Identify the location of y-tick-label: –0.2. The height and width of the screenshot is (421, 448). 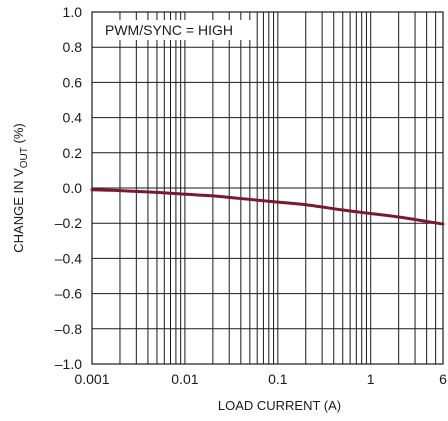
(68, 223).